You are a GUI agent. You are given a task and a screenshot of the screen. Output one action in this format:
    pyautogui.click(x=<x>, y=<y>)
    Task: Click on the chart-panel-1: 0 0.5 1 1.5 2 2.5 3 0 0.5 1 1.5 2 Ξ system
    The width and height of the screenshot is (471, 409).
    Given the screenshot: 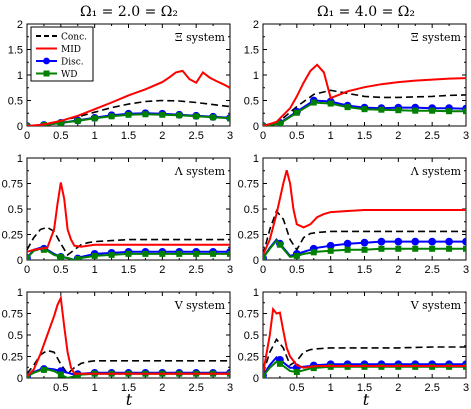 What is the action you would take?
    pyautogui.click(x=356, y=80)
    